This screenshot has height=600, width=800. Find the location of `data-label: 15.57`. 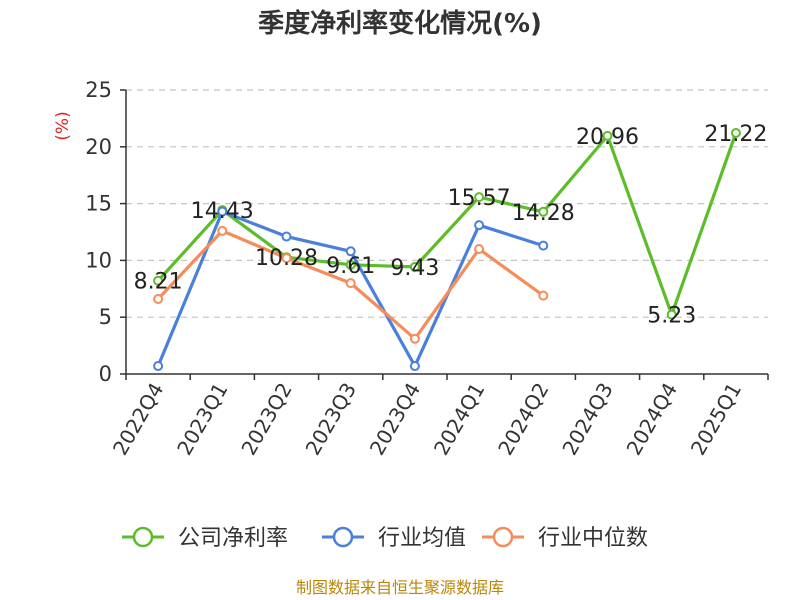

data-label: 15.57 is located at coordinates (479, 198).